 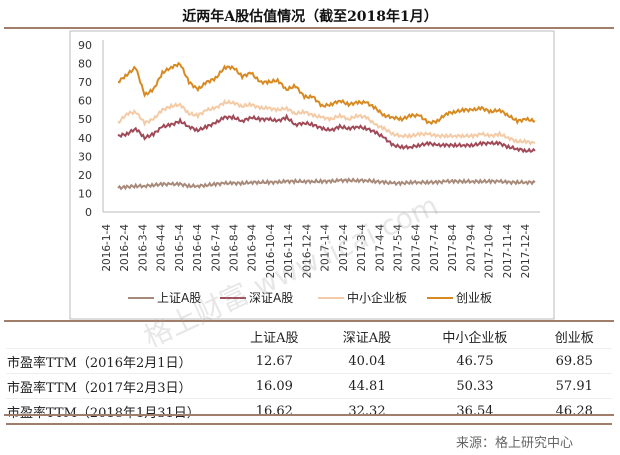 I want to click on y-tick-label: 0, so click(x=88, y=212).